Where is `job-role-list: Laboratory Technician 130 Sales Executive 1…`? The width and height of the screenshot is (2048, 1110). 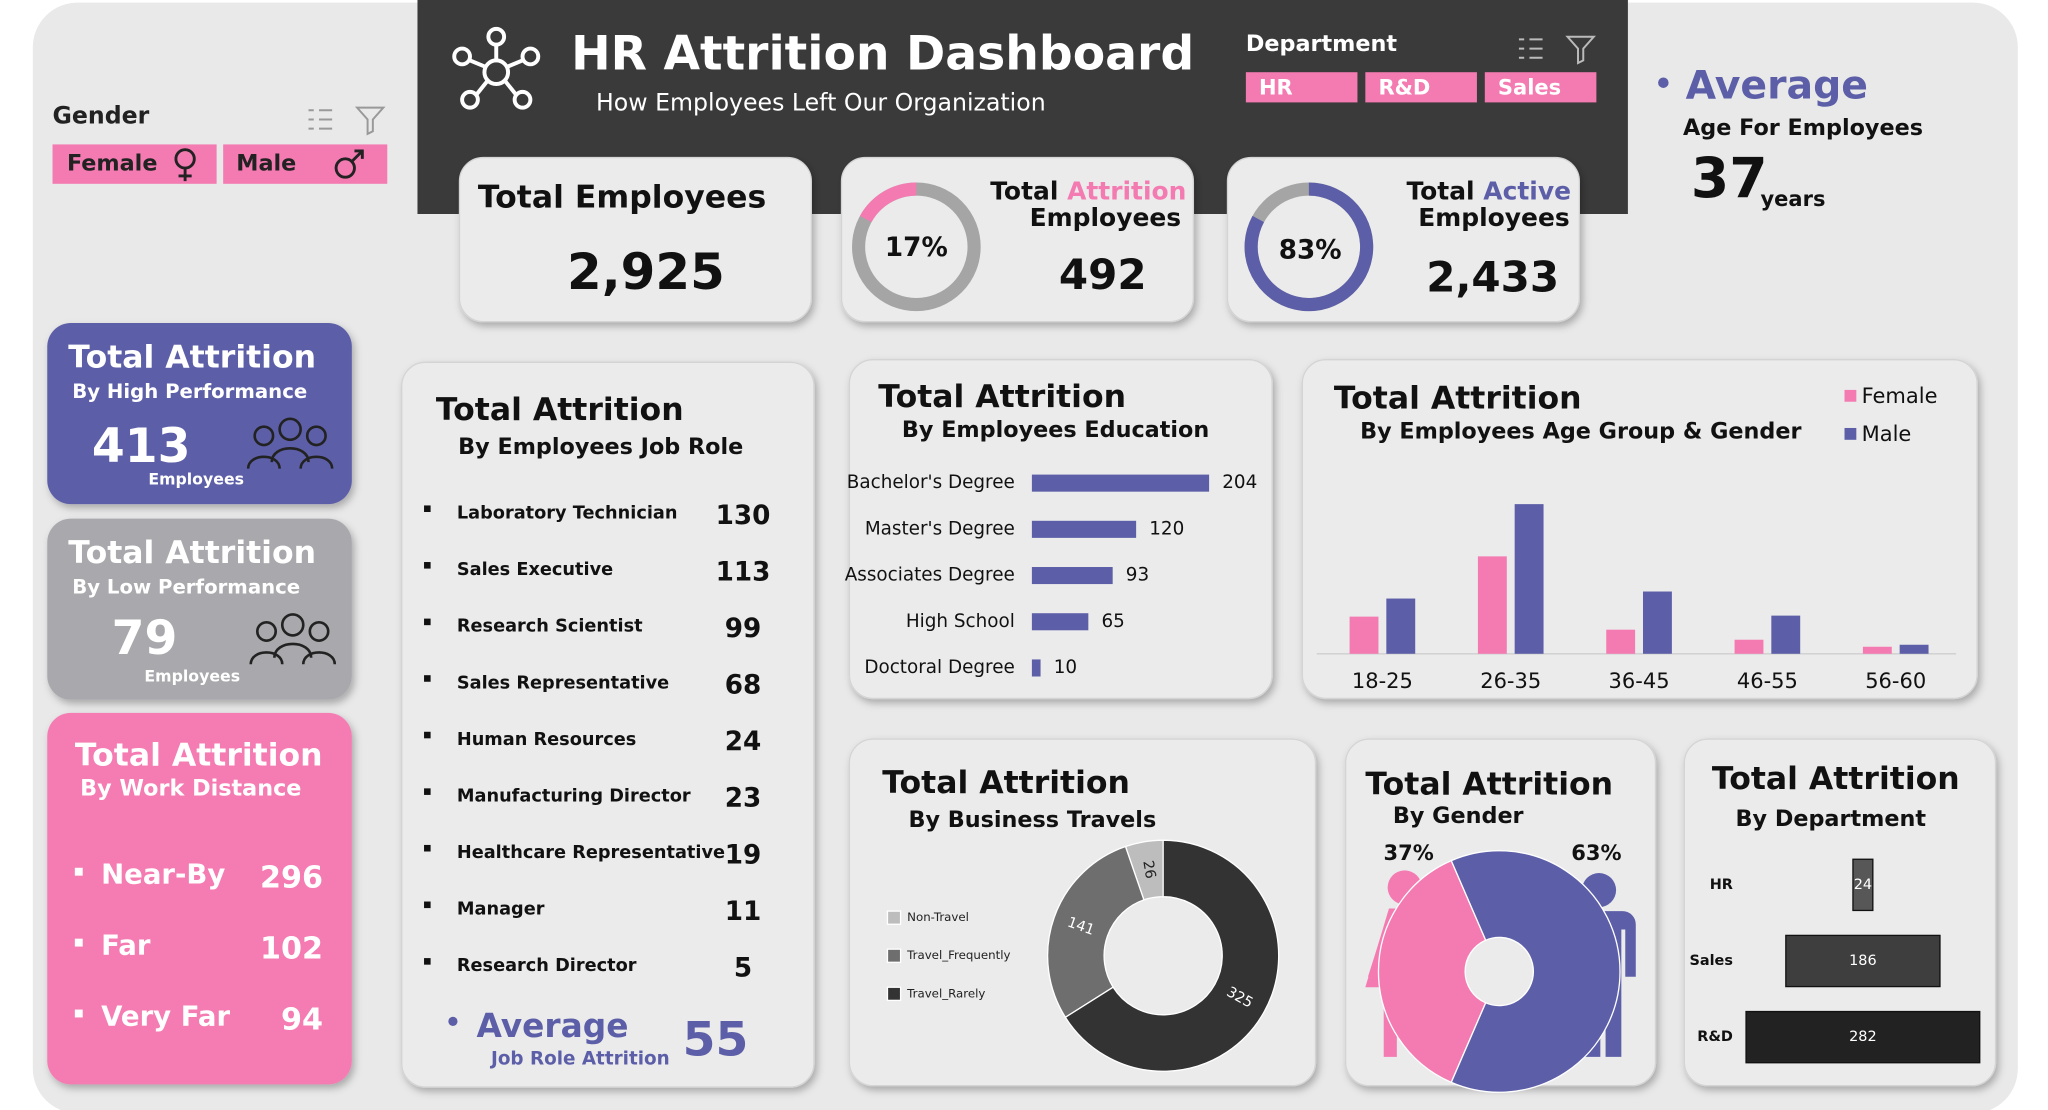 job-role-list: Laboratory Technician 130 Sales Executive 1… is located at coordinates (597, 742).